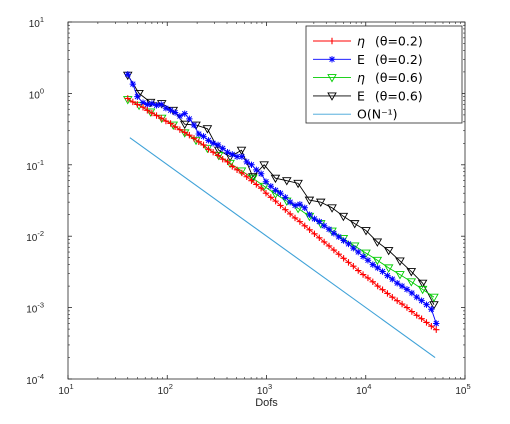 This screenshot has height=424, width=510. What do you see at coordinates (390, 59) in the screenshot?
I see `legend-entry-1: E (θ=0.2)` at bounding box center [390, 59].